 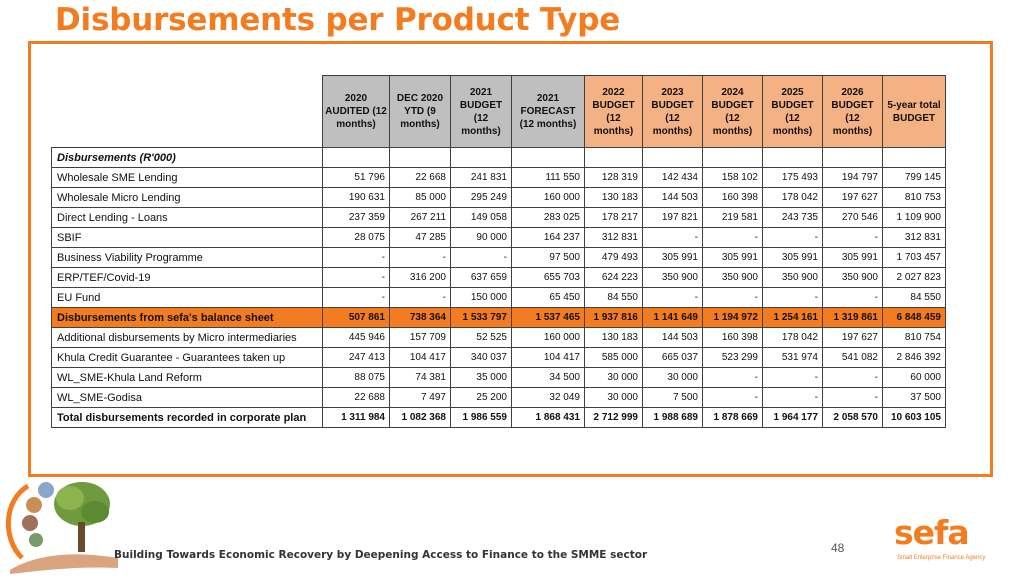 What do you see at coordinates (356, 377) in the screenshot?
I see `table-cell: 88 075` at bounding box center [356, 377].